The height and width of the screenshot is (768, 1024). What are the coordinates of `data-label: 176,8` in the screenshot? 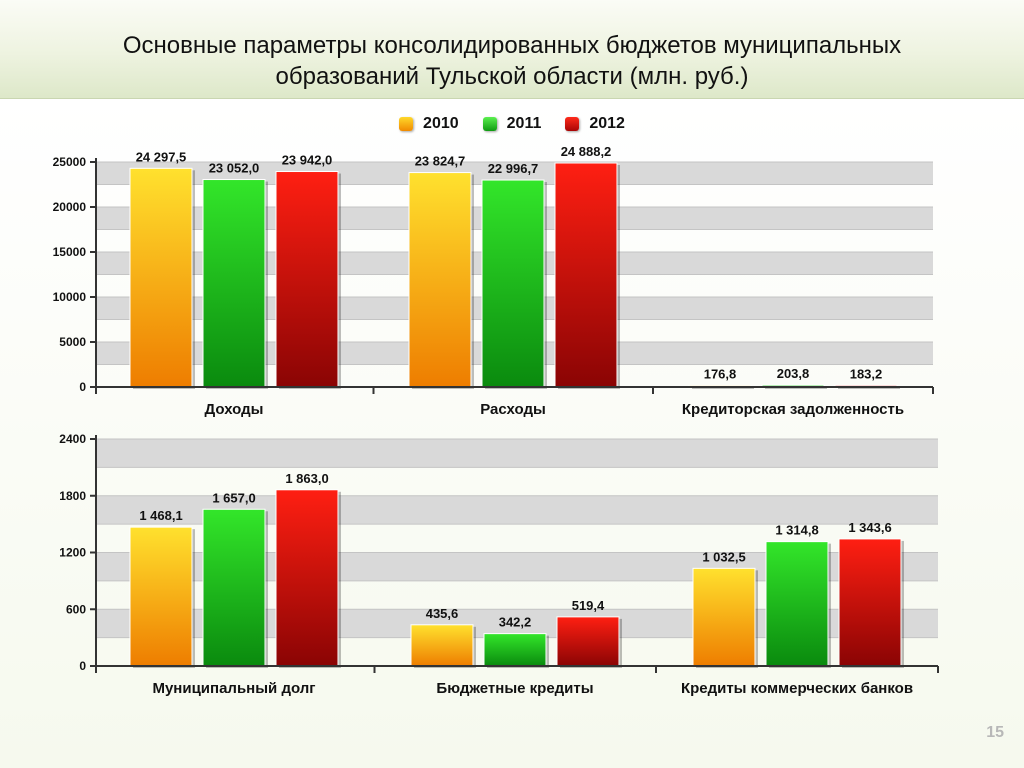 It's located at (720, 373).